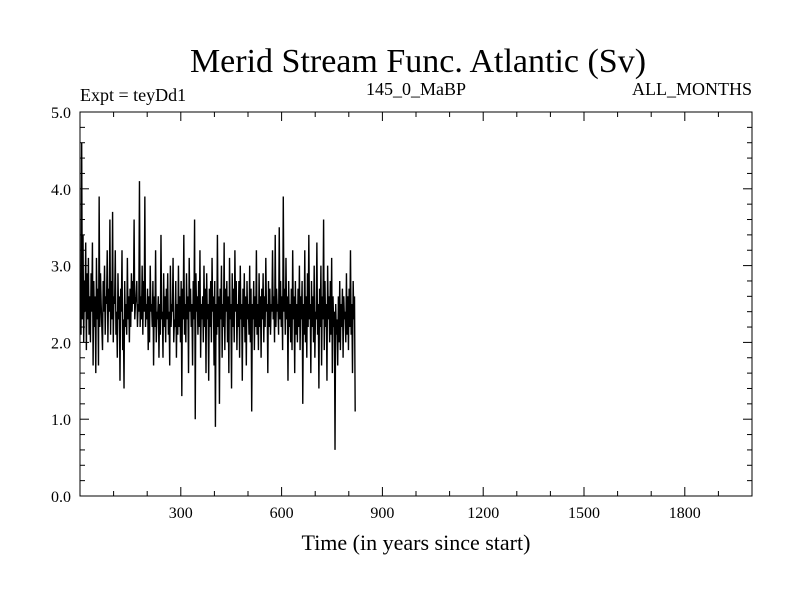 This screenshot has height=600, width=800. I want to click on x-tick-label: 300, so click(181, 513).